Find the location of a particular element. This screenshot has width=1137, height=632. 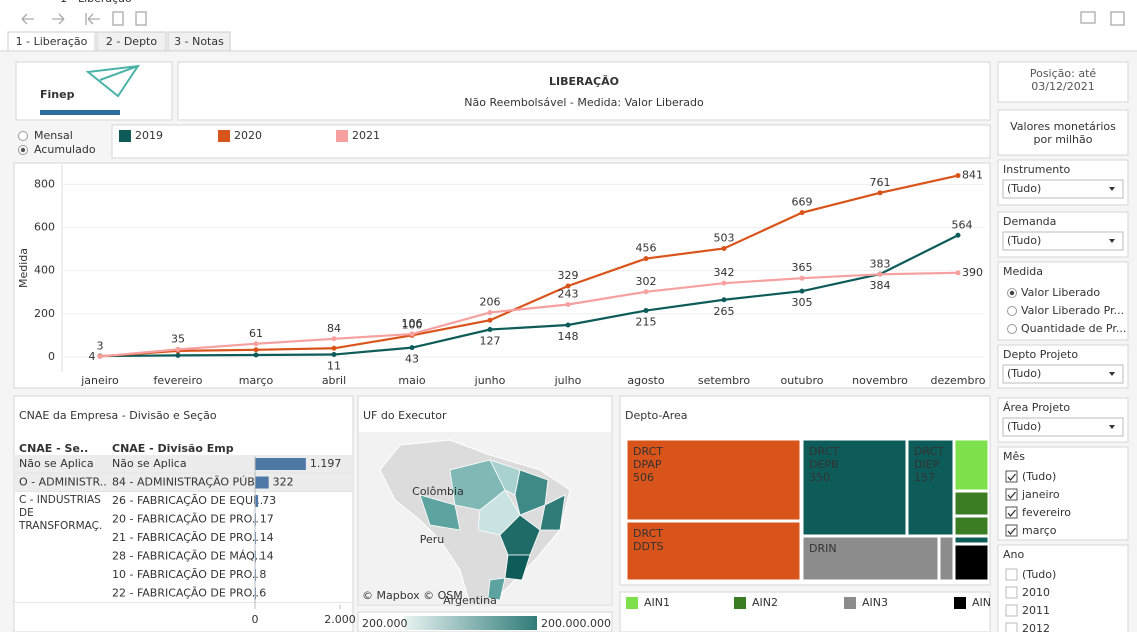

section-label: Não se Aplica is located at coordinates (56, 463).